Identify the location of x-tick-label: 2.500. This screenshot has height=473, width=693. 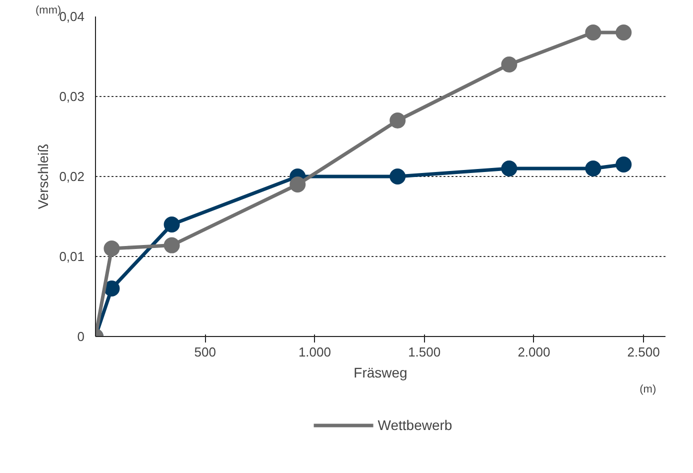
(643, 352).